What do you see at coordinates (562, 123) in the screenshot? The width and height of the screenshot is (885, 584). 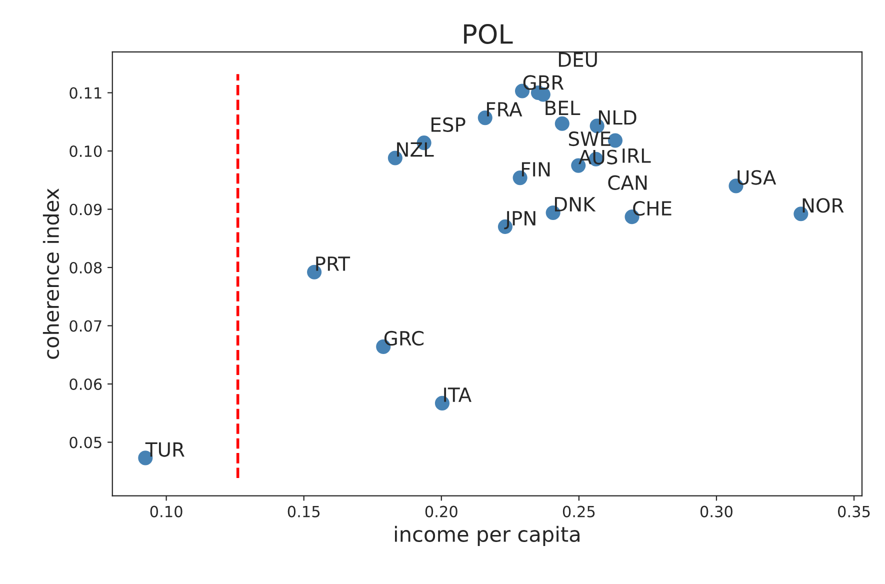 I see `point` at bounding box center [562, 123].